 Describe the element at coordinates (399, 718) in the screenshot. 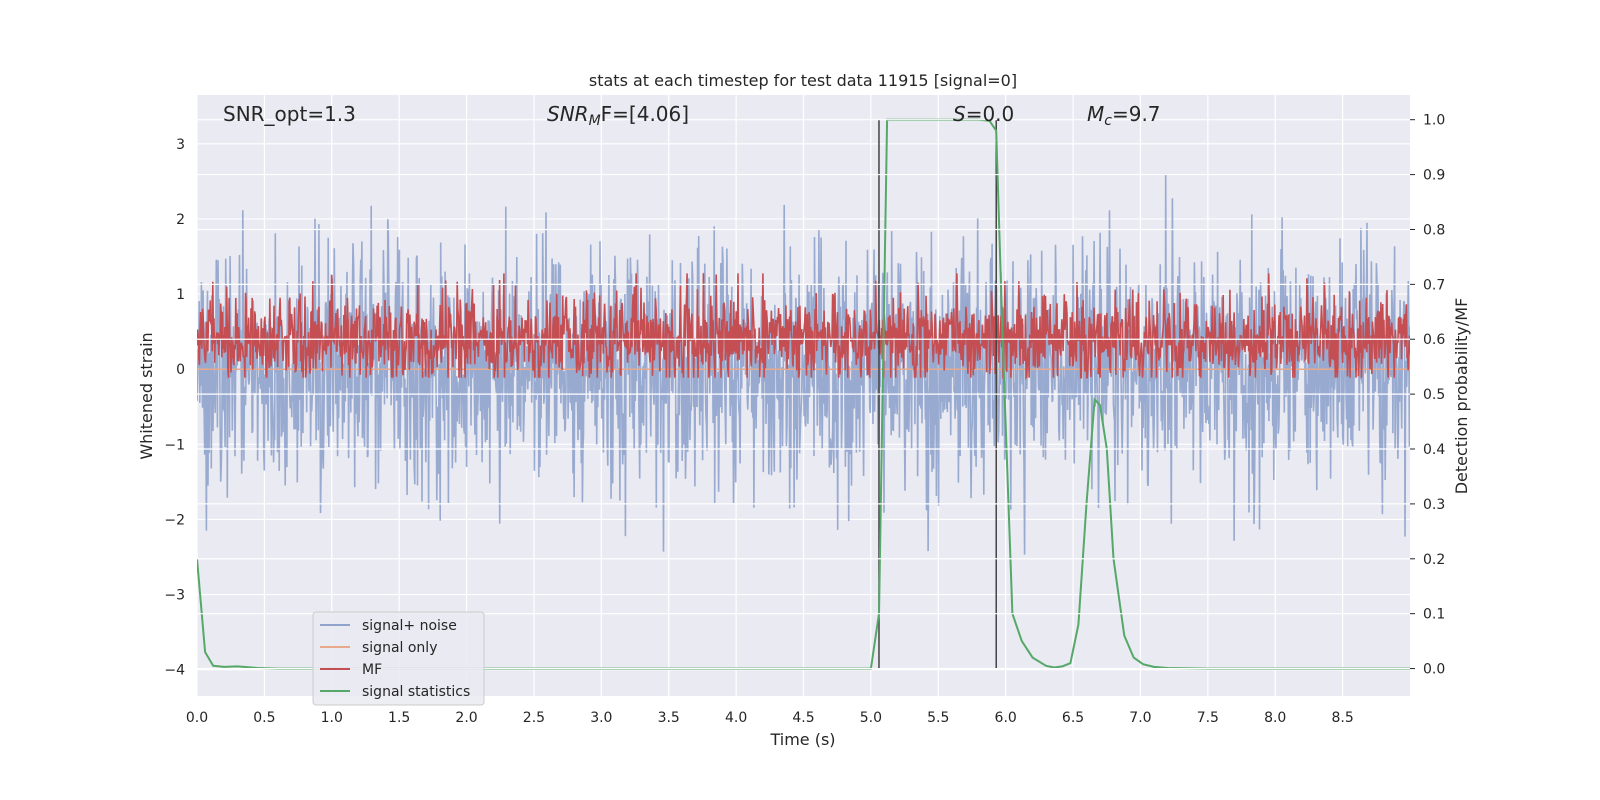

I see `x-tick-label: 1.5` at that location.